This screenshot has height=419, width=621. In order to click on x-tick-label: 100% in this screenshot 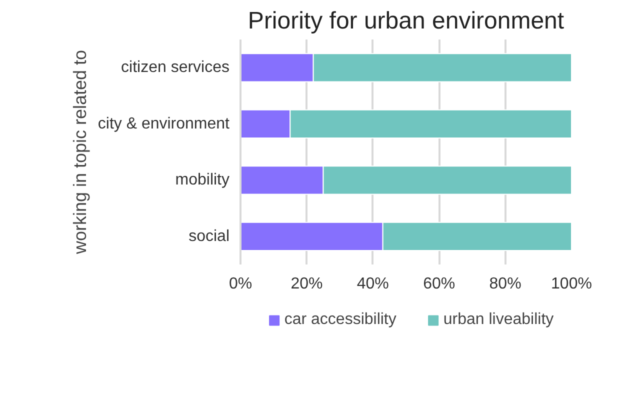, I will do `click(571, 284)`.